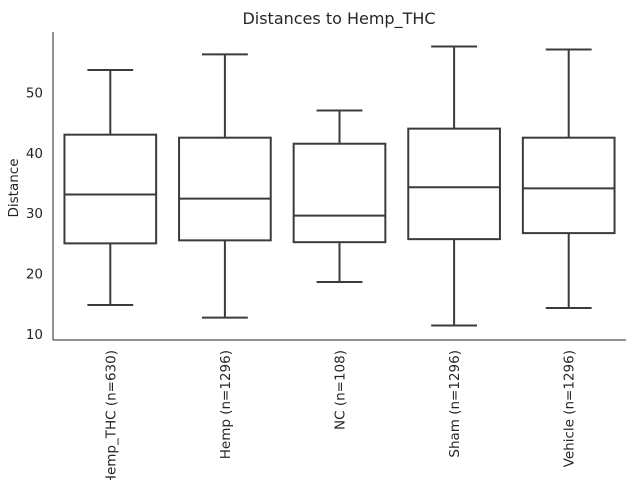  Describe the element at coordinates (338, 19) in the screenshot. I see `chart-title: Distances to Hemp_THC` at that location.